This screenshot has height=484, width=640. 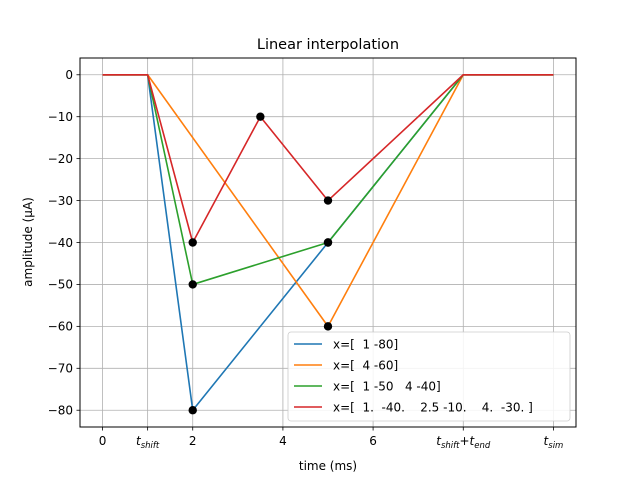 I want to click on legend-label: x=[ 1 -80], so click(x=365, y=345).